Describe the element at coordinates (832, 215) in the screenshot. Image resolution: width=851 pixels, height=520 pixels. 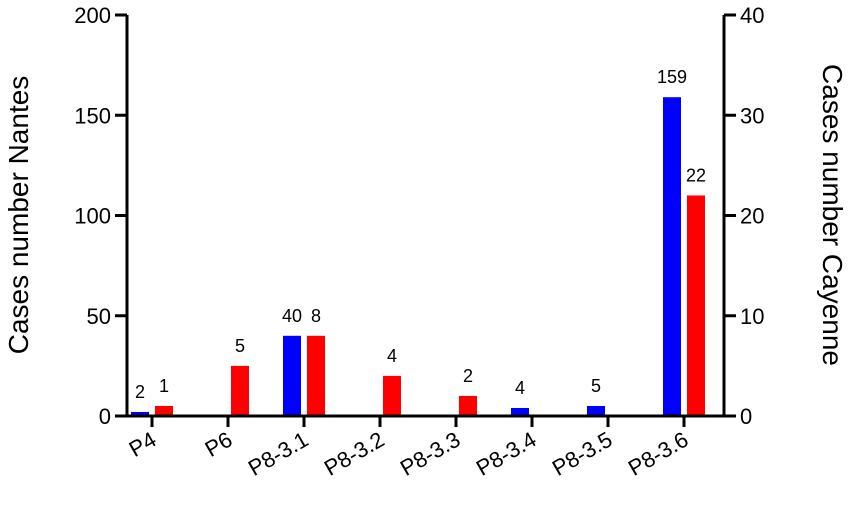
I see `right-axis-title: Cases number Cayenne` at that location.